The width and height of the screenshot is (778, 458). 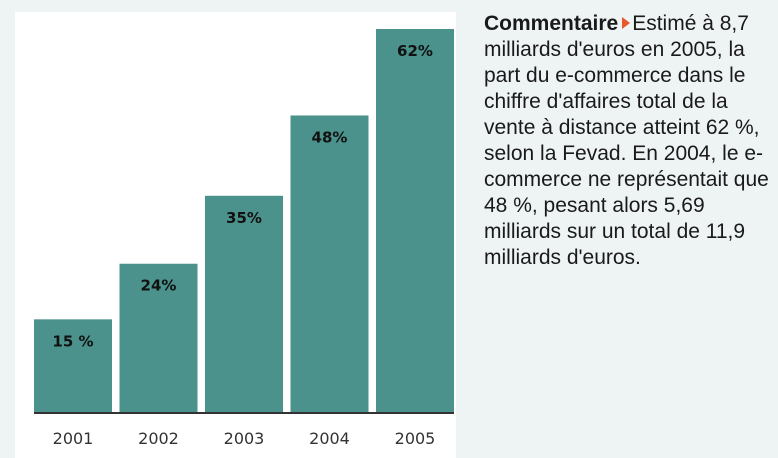 What do you see at coordinates (244, 303) in the screenshot?
I see `bar-2003` at bounding box center [244, 303].